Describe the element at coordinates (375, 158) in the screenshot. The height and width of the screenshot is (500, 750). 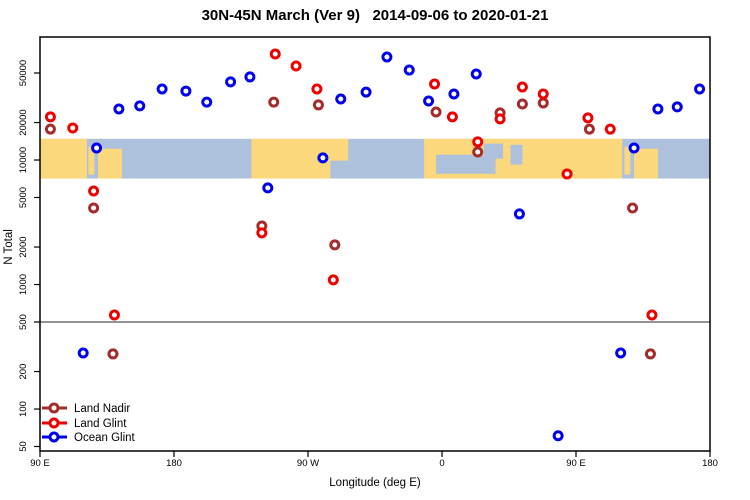
I see `world-map-band` at that location.